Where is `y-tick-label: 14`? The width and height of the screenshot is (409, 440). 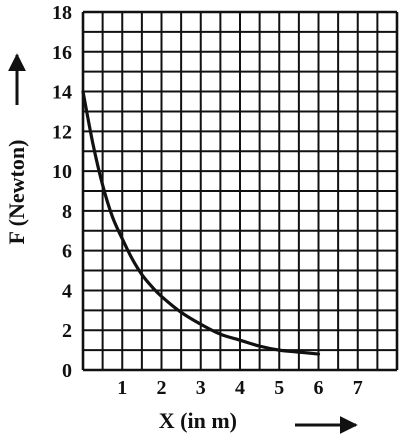
y-tick-label: 14 is located at coordinates (62, 93).